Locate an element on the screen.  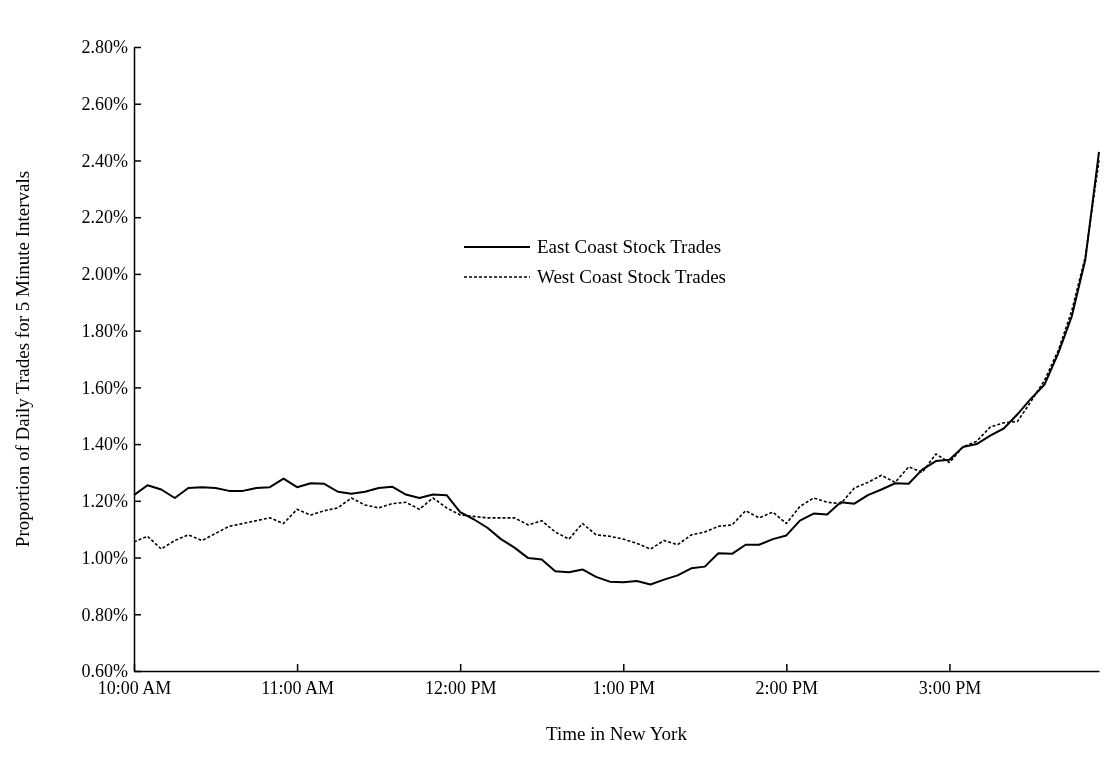
x-tick-label: 11:00 AM is located at coordinates (298, 687).